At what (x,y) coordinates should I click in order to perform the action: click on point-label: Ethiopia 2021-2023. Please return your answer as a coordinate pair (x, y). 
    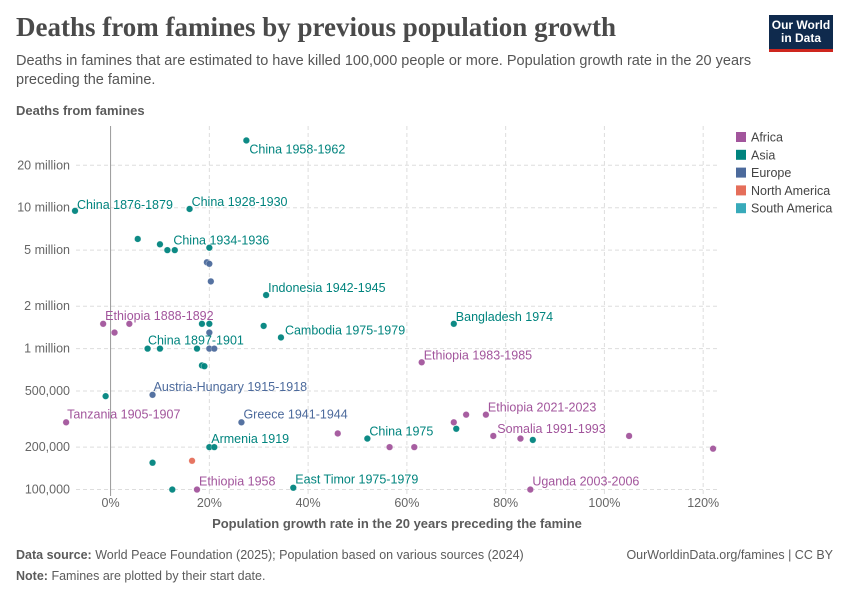
    Looking at the image, I should click on (542, 408).